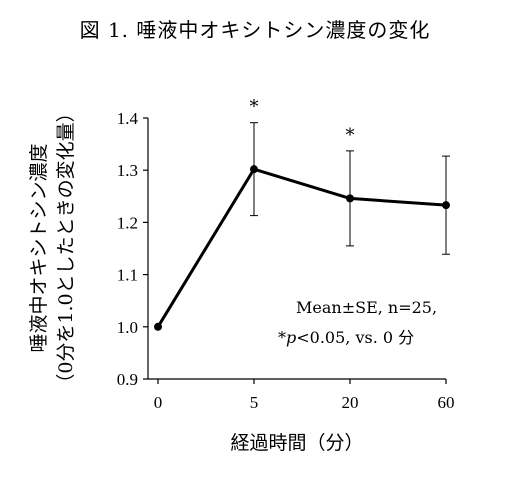  What do you see at coordinates (127, 327) in the screenshot?
I see `y-tick-label: 1.0` at bounding box center [127, 327].